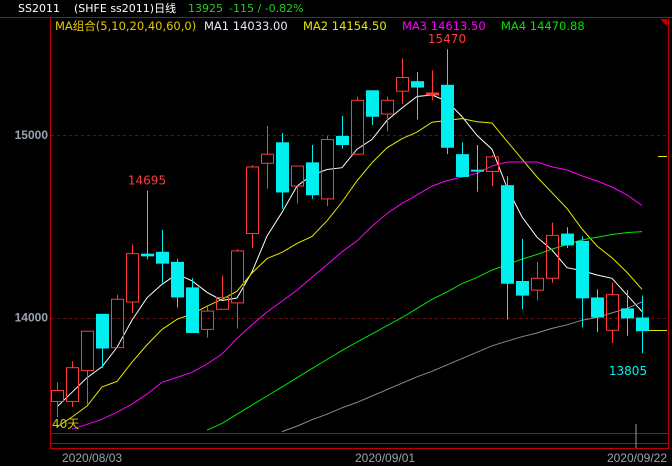 Image resolution: width=672 pixels, height=466 pixels. What do you see at coordinates (65, 424) in the screenshot?
I see `period-label: 40天` at bounding box center [65, 424].